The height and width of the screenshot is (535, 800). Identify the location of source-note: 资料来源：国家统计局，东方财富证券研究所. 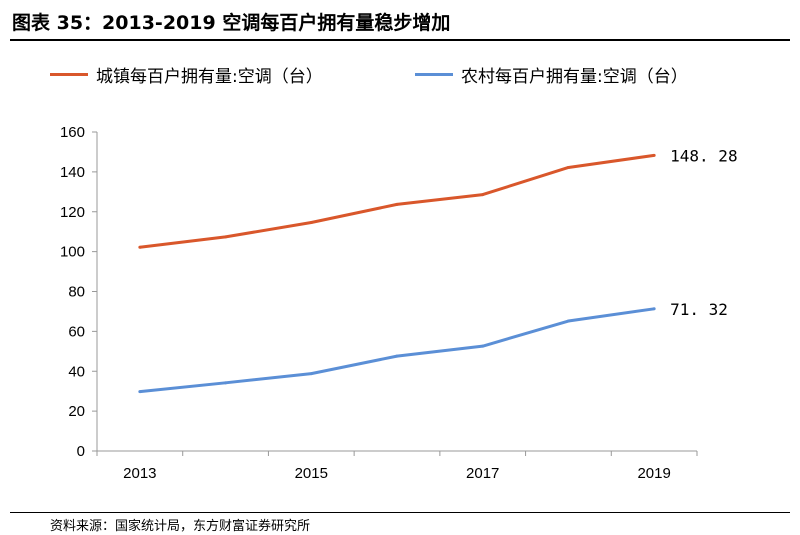
(180, 526).